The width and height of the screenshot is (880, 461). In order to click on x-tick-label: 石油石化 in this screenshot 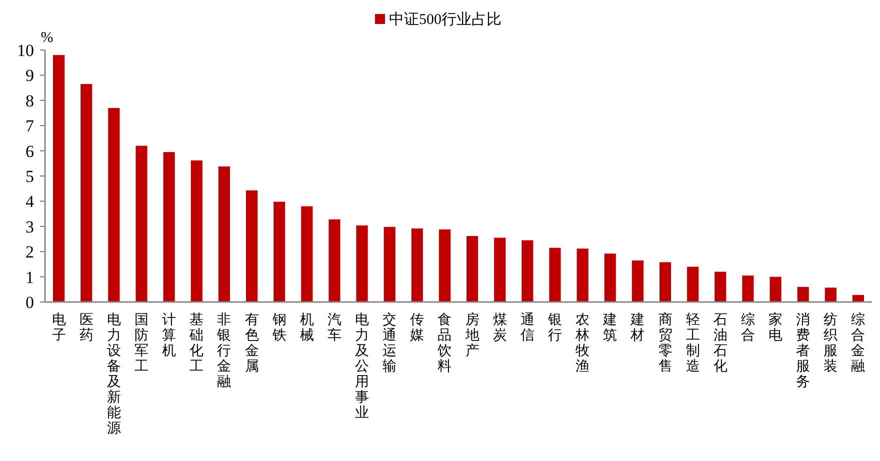, I will do `click(720, 343)`.